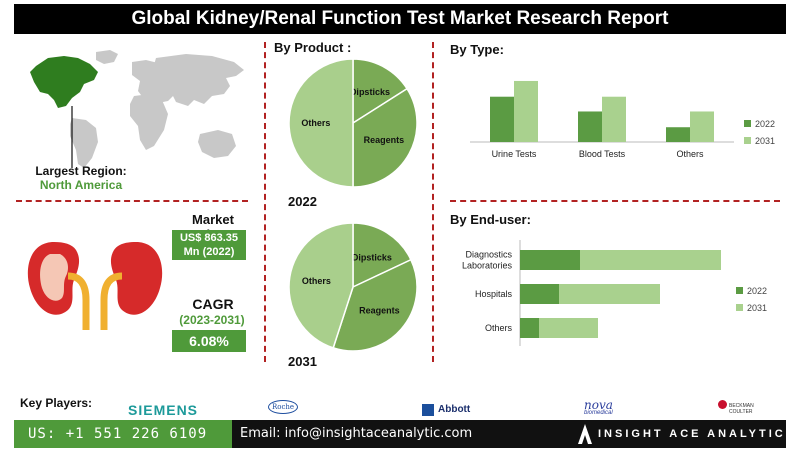 Image resolution: width=800 pixels, height=450 pixels. Describe the element at coordinates (454, 409) in the screenshot. I see `abbott-logo: Abbott` at that location.